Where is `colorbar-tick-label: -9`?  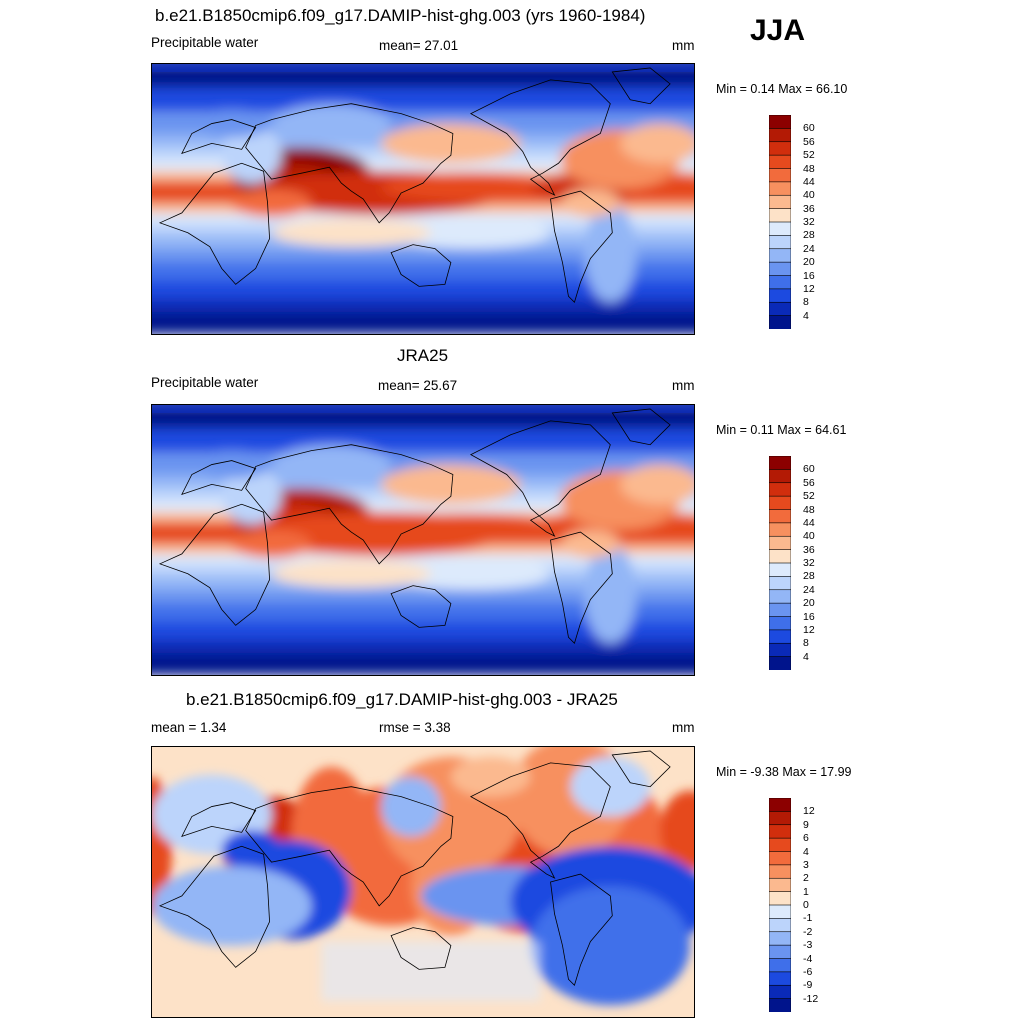 colorbar-tick-label: -9 is located at coordinates (808, 985).